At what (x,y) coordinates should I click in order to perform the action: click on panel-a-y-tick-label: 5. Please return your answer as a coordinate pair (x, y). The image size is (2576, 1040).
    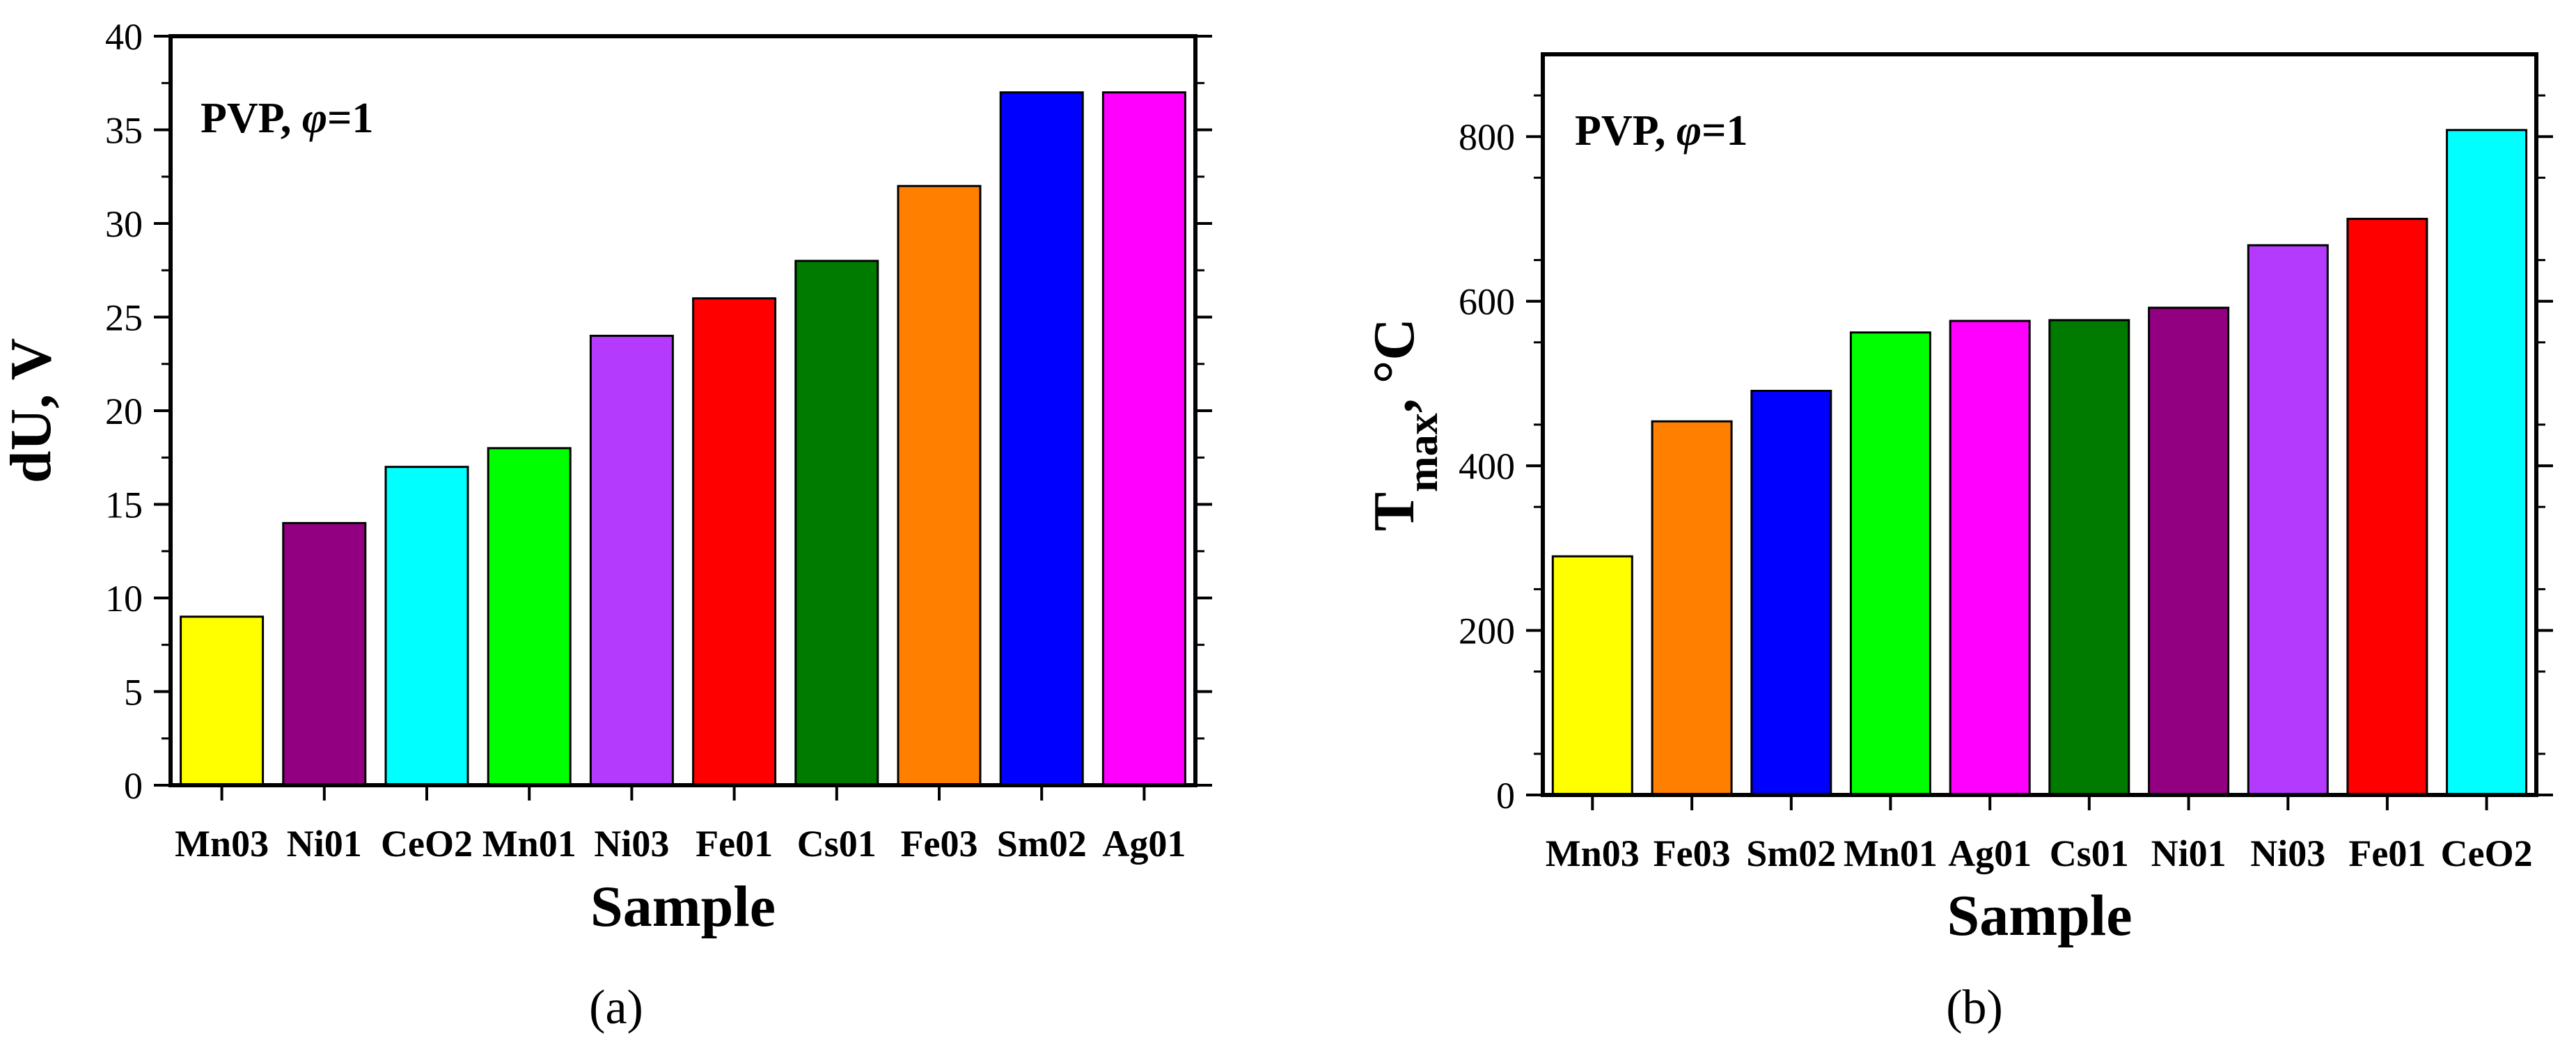
    Looking at the image, I should click on (133, 693).